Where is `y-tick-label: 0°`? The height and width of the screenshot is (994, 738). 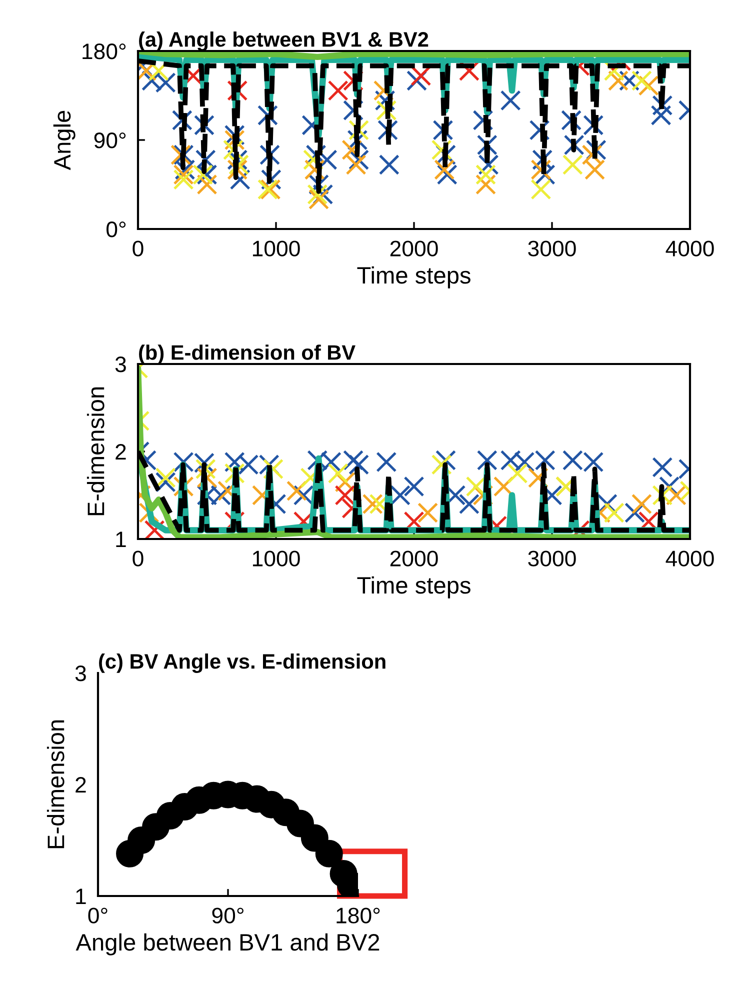 y-tick-label: 0° is located at coordinates (116, 230).